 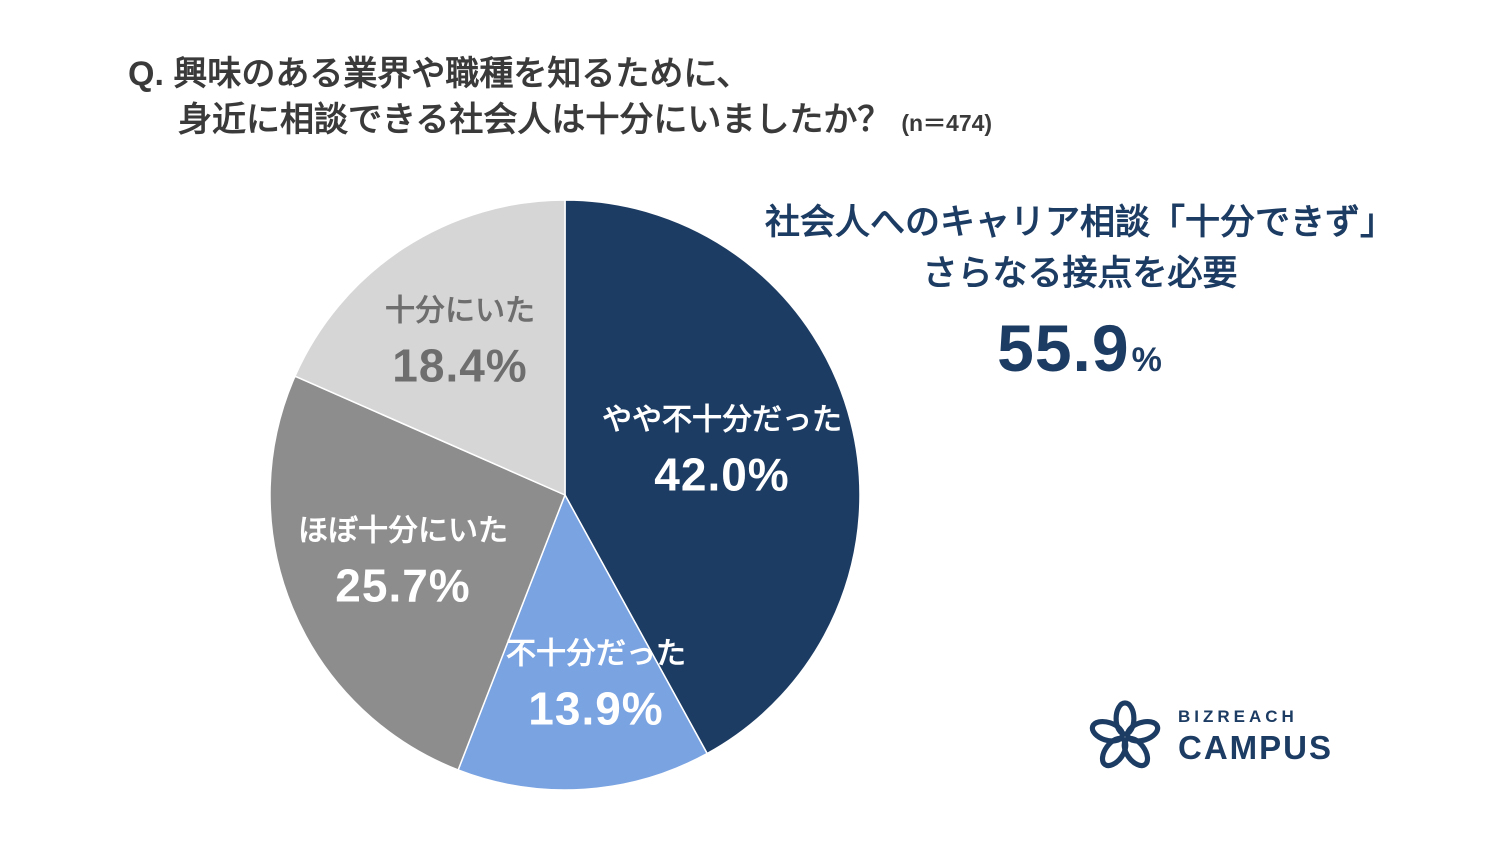 What do you see at coordinates (596, 707) in the screenshot?
I see `slice-1-percent: 13.9%` at bounding box center [596, 707].